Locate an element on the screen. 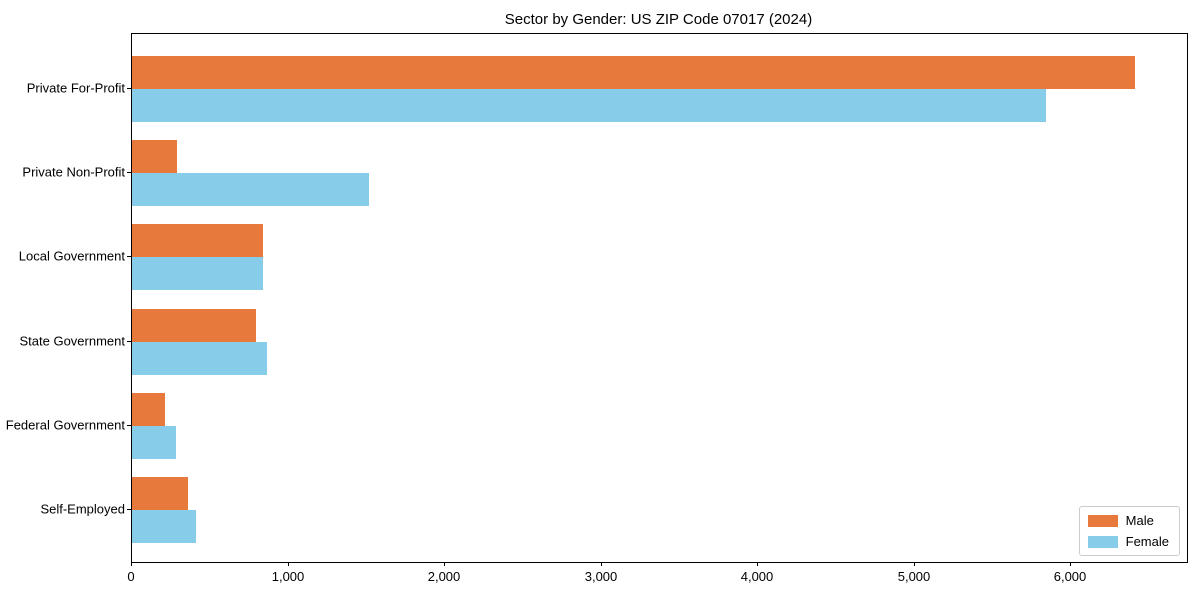 Image resolution: width=1200 pixels, height=600 pixels. x-tick-label: 3,000 is located at coordinates (601, 576).